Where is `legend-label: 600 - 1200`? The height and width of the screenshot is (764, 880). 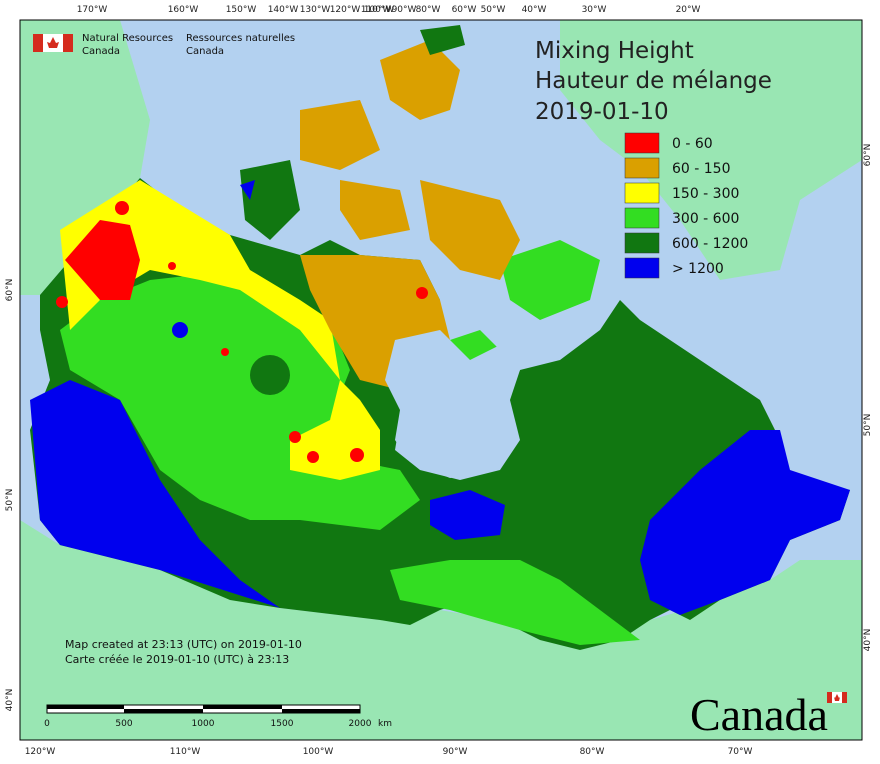 legend-label: 600 - 1200 is located at coordinates (710, 244).